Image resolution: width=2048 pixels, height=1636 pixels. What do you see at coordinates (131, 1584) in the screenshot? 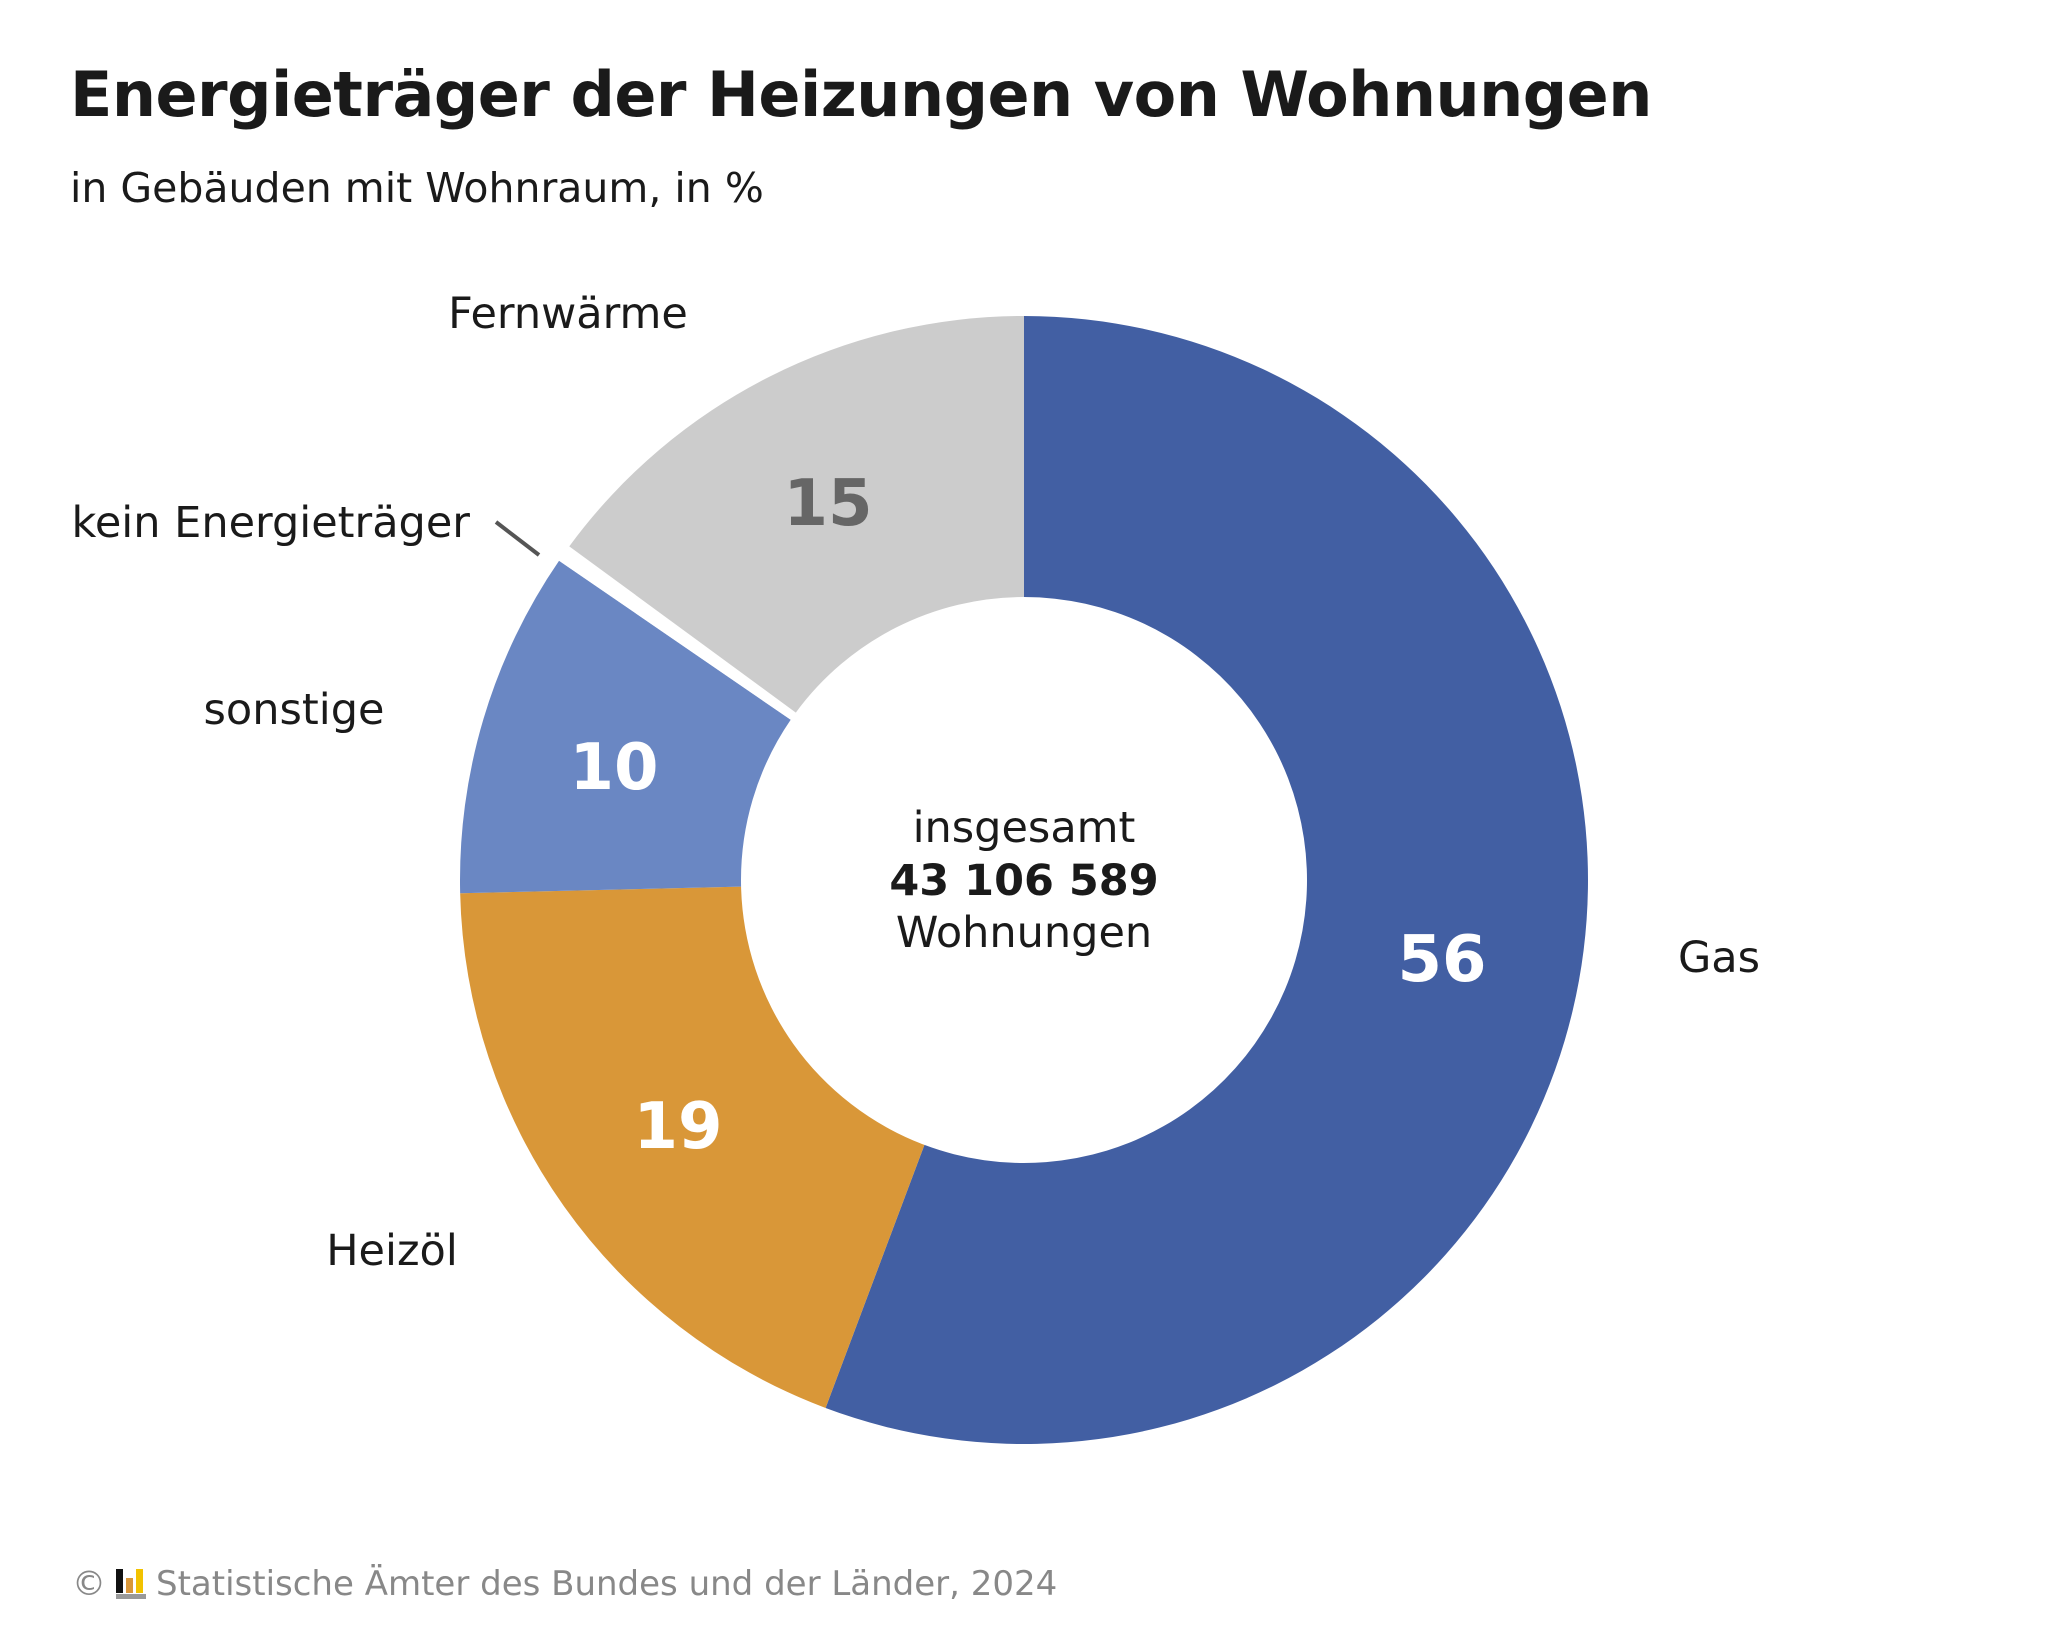
I see `statistik-logo-icon` at bounding box center [131, 1584].